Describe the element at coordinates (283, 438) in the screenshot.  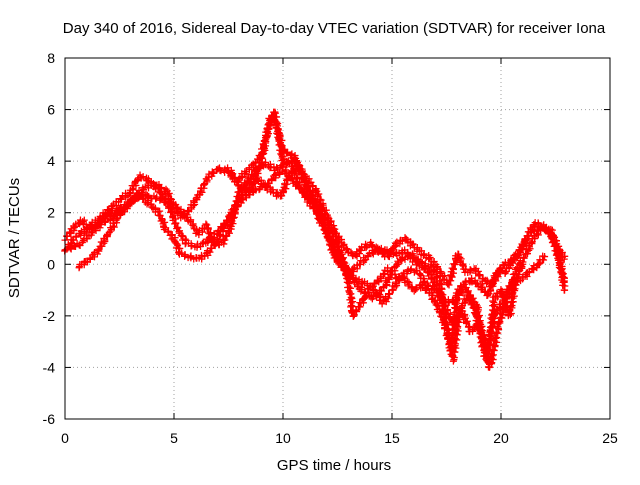
I see `x-tick-label: 10` at that location.